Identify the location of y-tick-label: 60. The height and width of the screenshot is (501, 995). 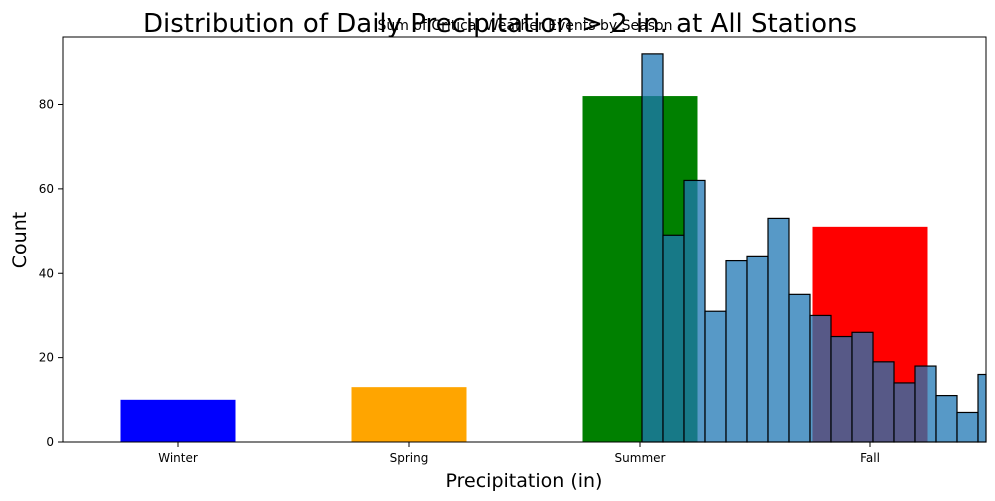
(46, 189).